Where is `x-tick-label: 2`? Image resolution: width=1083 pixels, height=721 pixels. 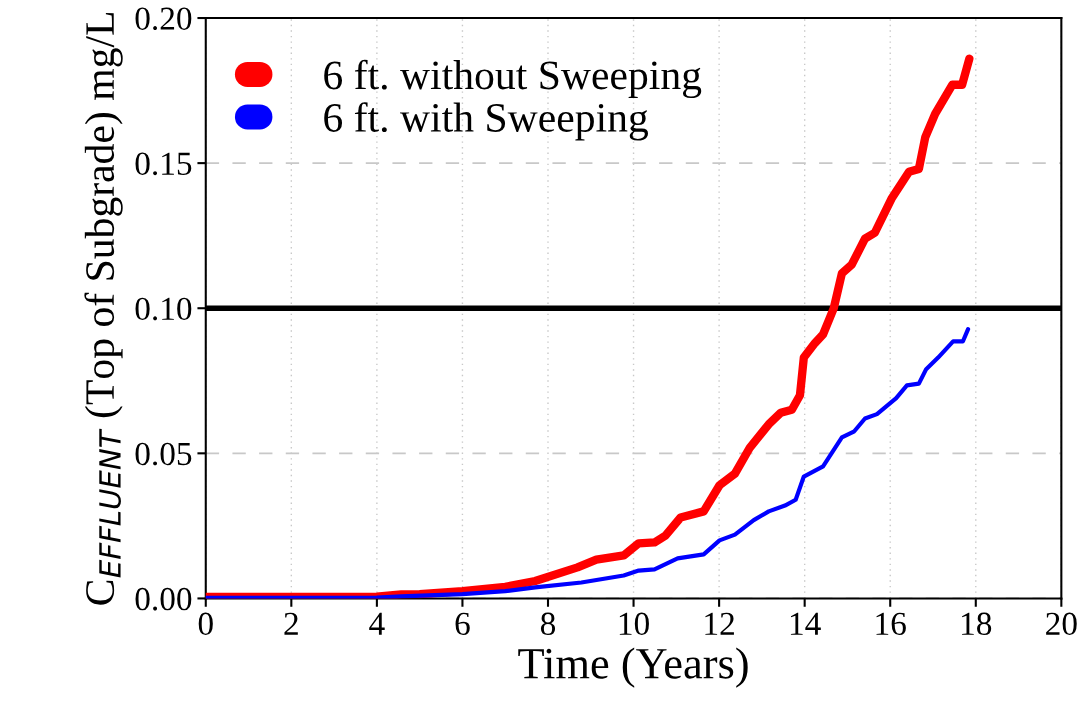 x-tick-label: 2 is located at coordinates (291, 623).